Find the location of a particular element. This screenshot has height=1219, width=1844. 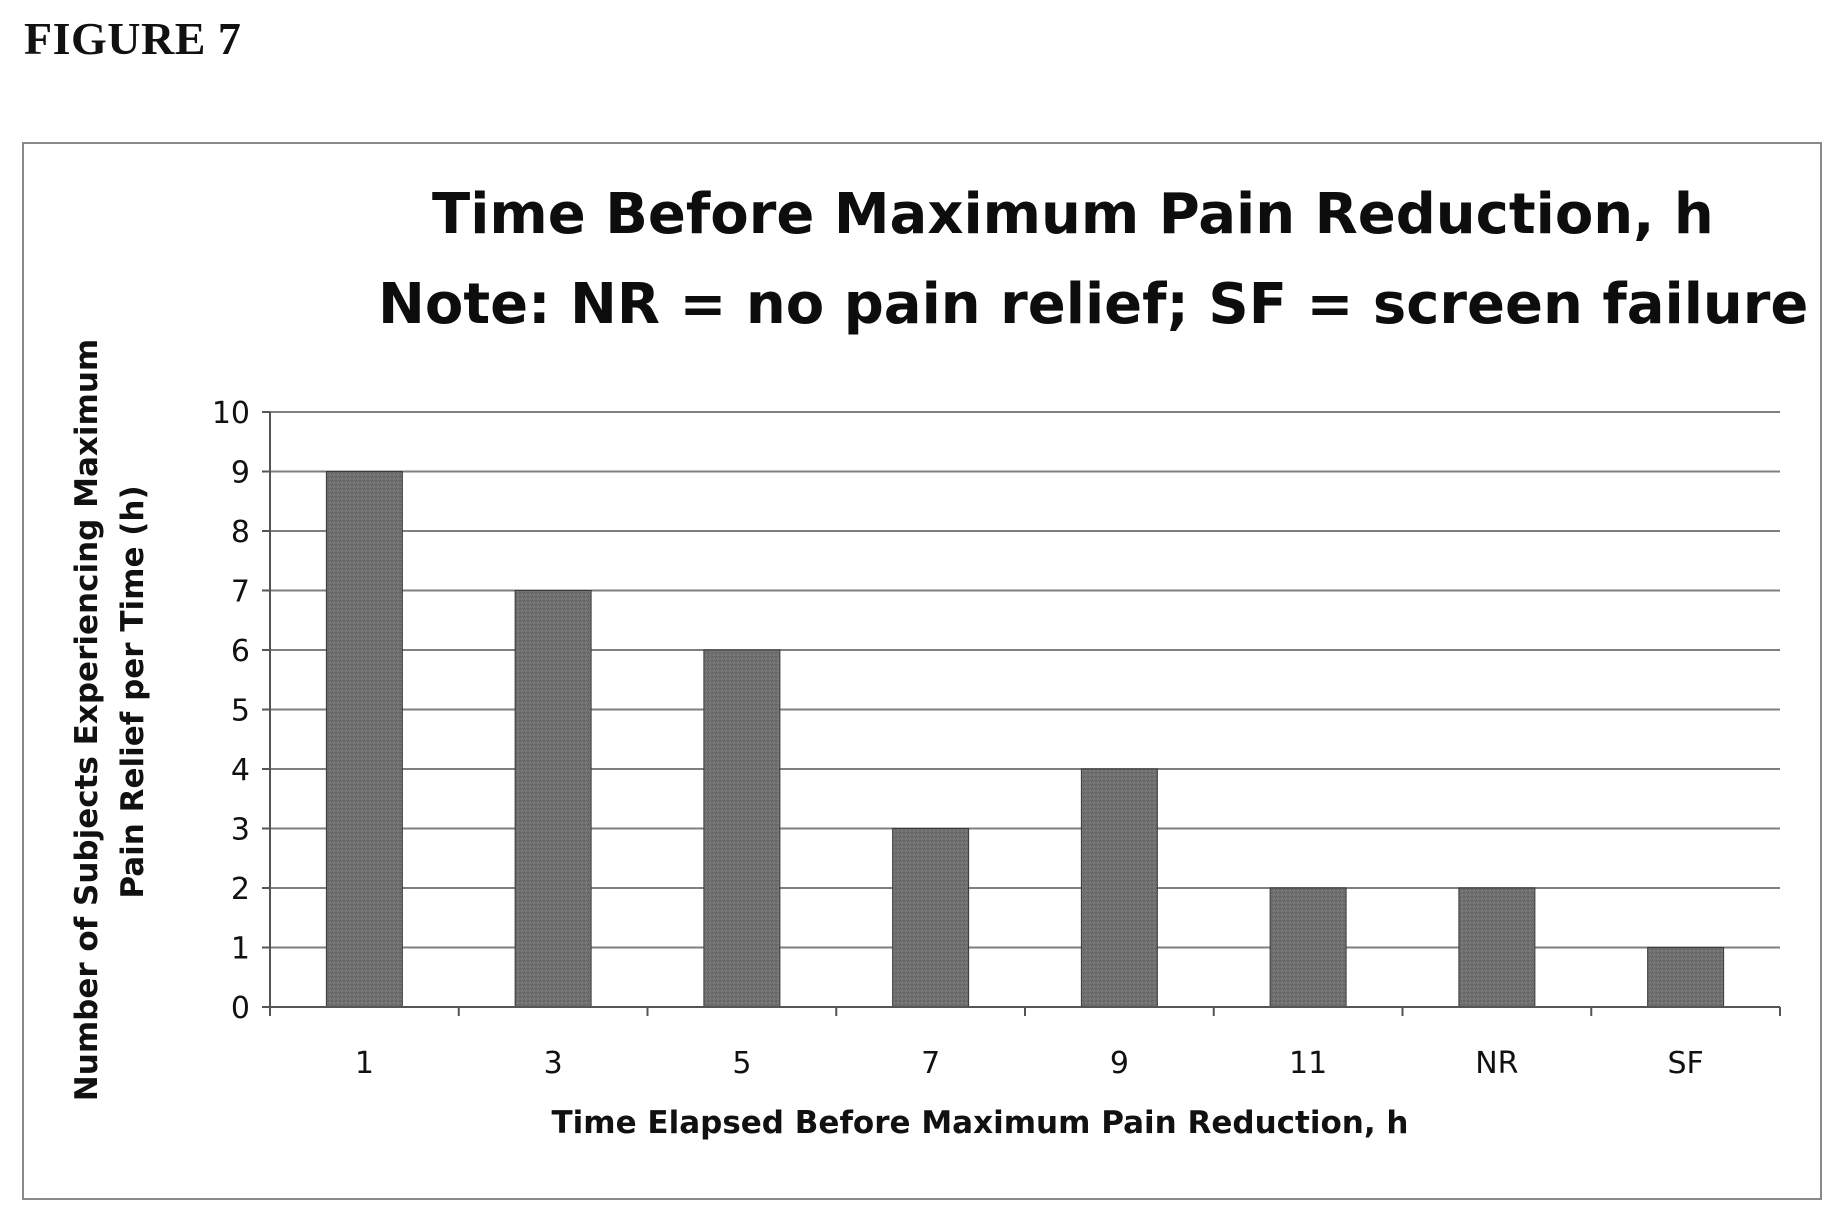

y-axis-title-line-2: Pain Relief per Time (h) is located at coordinates (133, 691).